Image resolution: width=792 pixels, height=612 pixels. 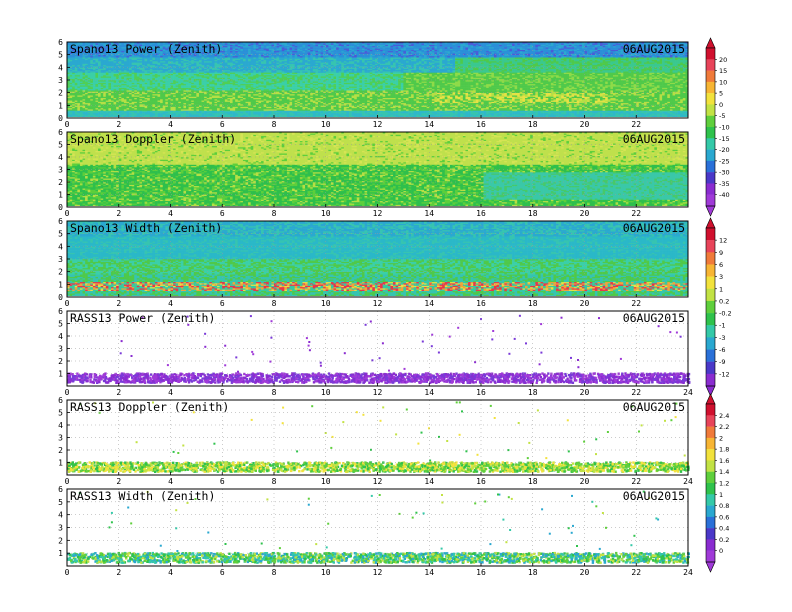 What do you see at coordinates (60, 80) in the screenshot?
I see `y-tick-label: 3` at bounding box center [60, 80].